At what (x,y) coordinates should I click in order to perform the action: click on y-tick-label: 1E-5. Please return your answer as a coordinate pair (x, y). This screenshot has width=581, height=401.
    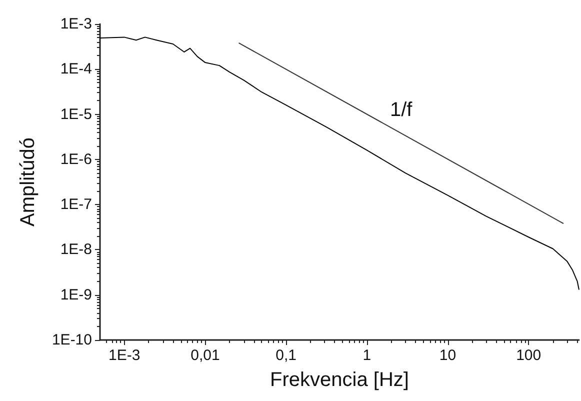
    Looking at the image, I should click on (76, 114).